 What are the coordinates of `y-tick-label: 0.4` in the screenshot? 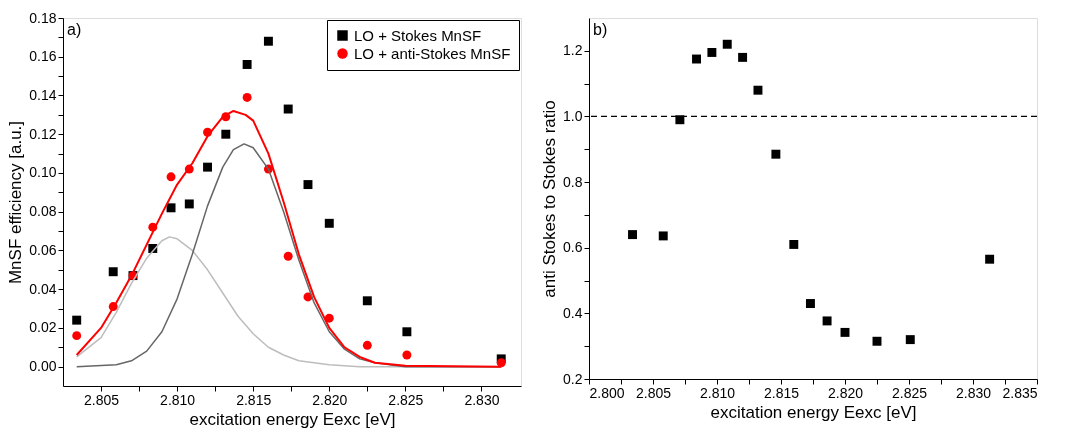 It's located at (573, 312).